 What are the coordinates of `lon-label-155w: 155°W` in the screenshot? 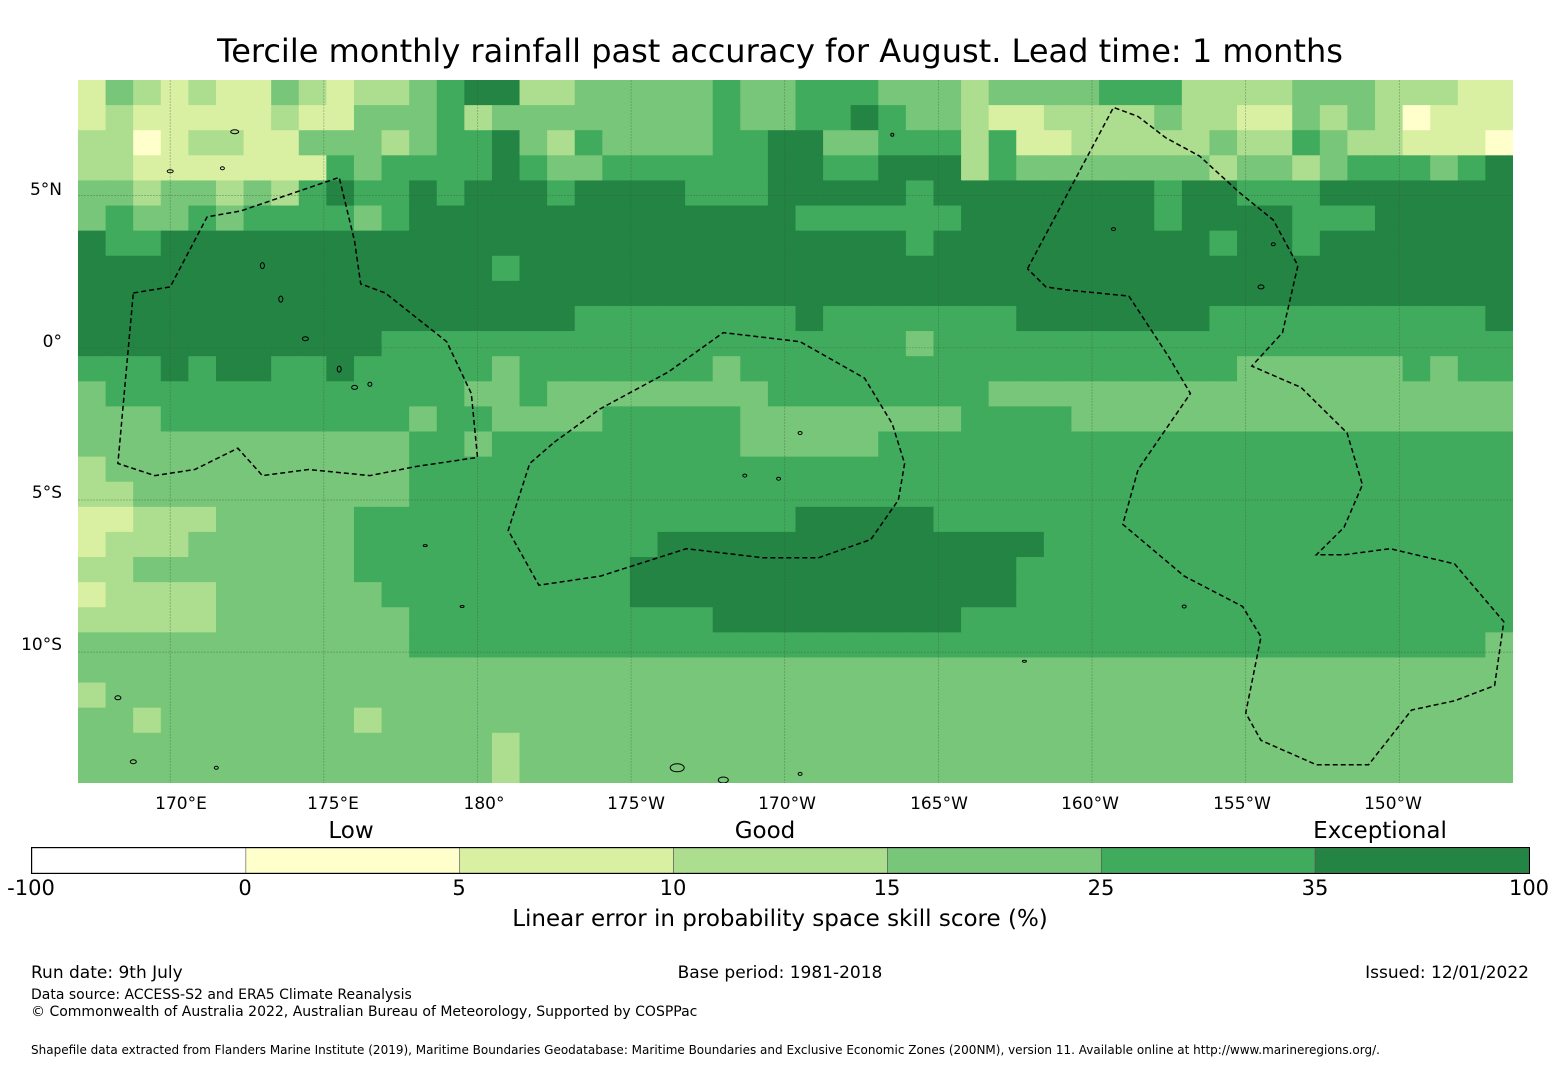 It's located at (1242, 804).